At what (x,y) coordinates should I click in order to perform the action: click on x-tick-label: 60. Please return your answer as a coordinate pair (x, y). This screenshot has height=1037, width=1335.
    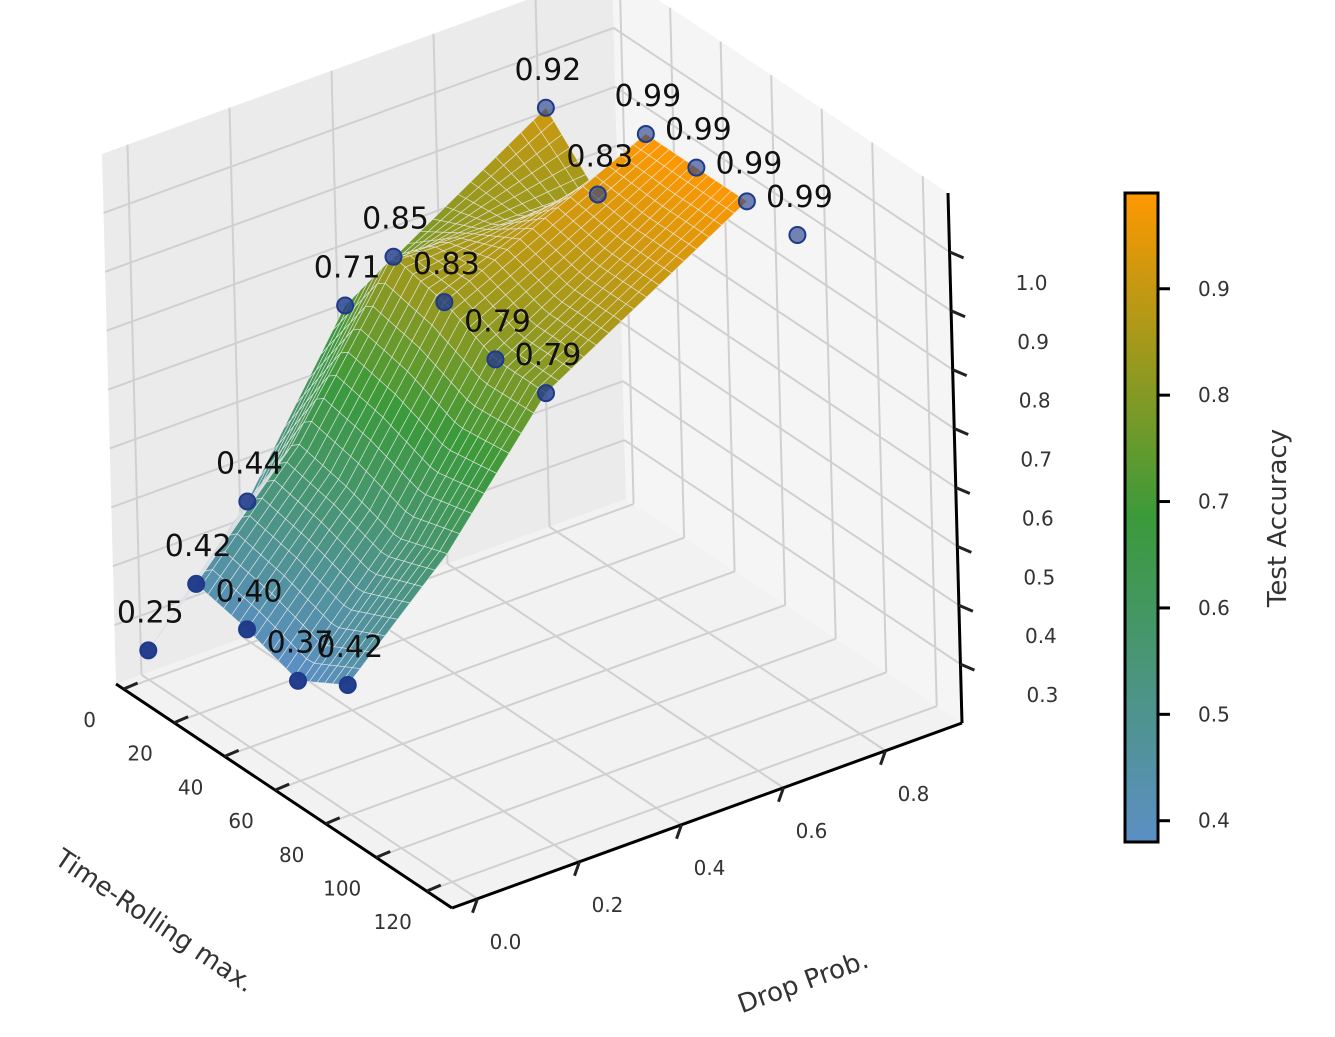
    Looking at the image, I should click on (240, 821).